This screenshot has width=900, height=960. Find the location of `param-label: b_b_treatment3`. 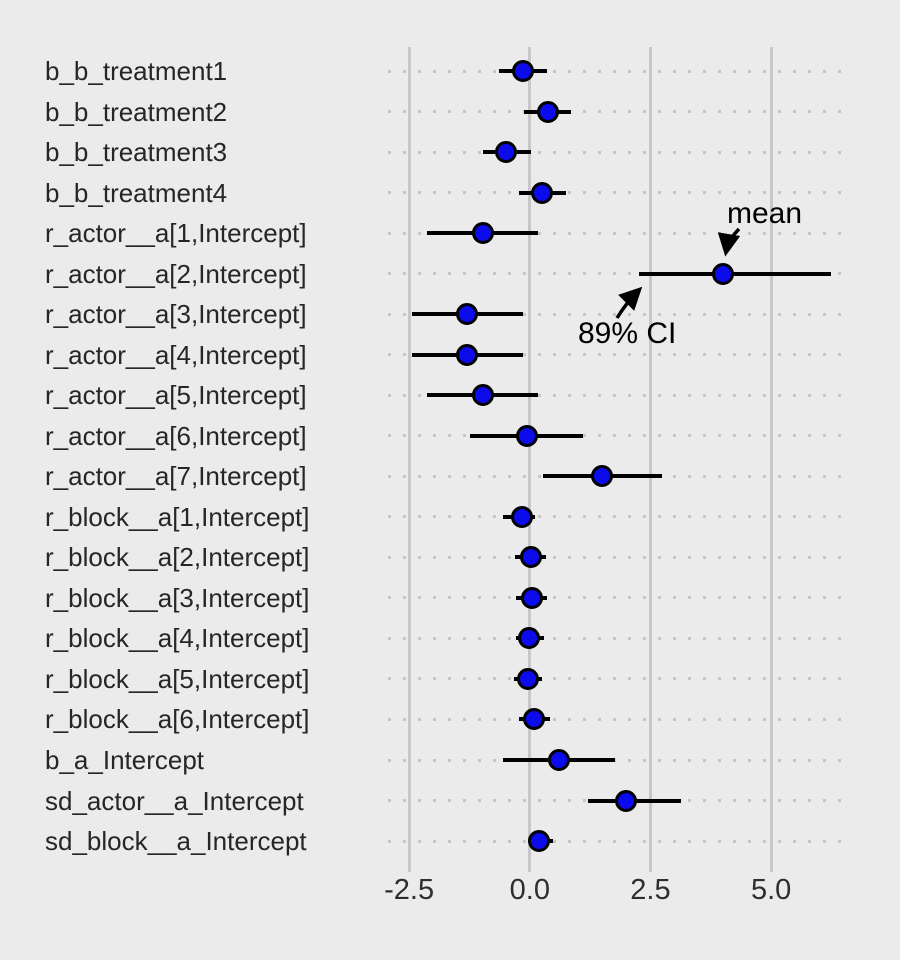

param-label: b_b_treatment3 is located at coordinates (136, 152).